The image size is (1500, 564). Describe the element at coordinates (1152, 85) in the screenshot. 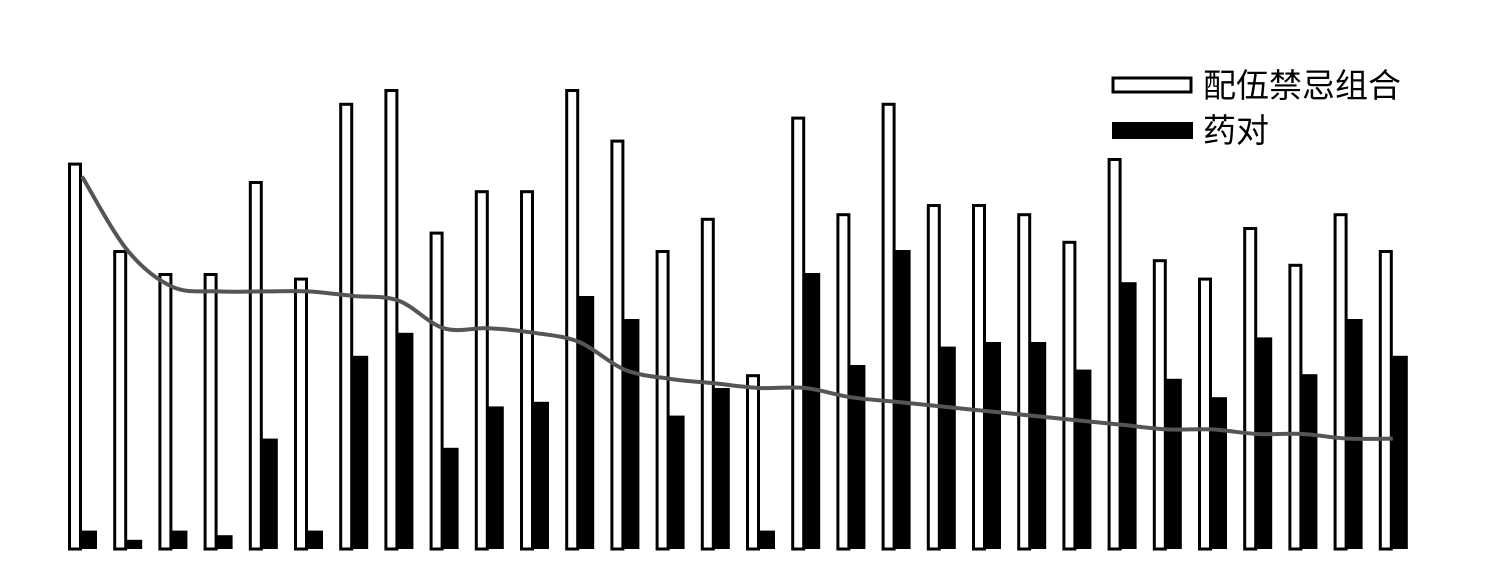

I see `legend-swatch-white` at that location.